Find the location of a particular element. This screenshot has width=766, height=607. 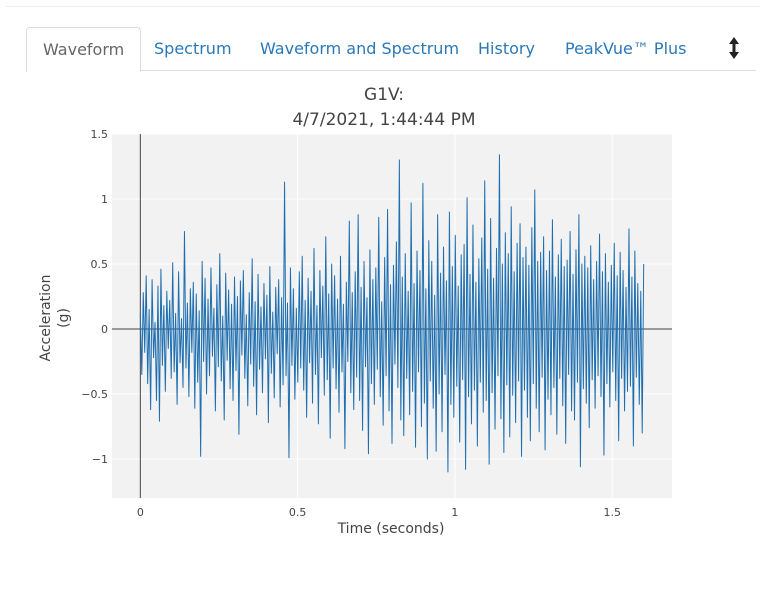

y-axis-label-line-2: (g) is located at coordinates (64, 318).